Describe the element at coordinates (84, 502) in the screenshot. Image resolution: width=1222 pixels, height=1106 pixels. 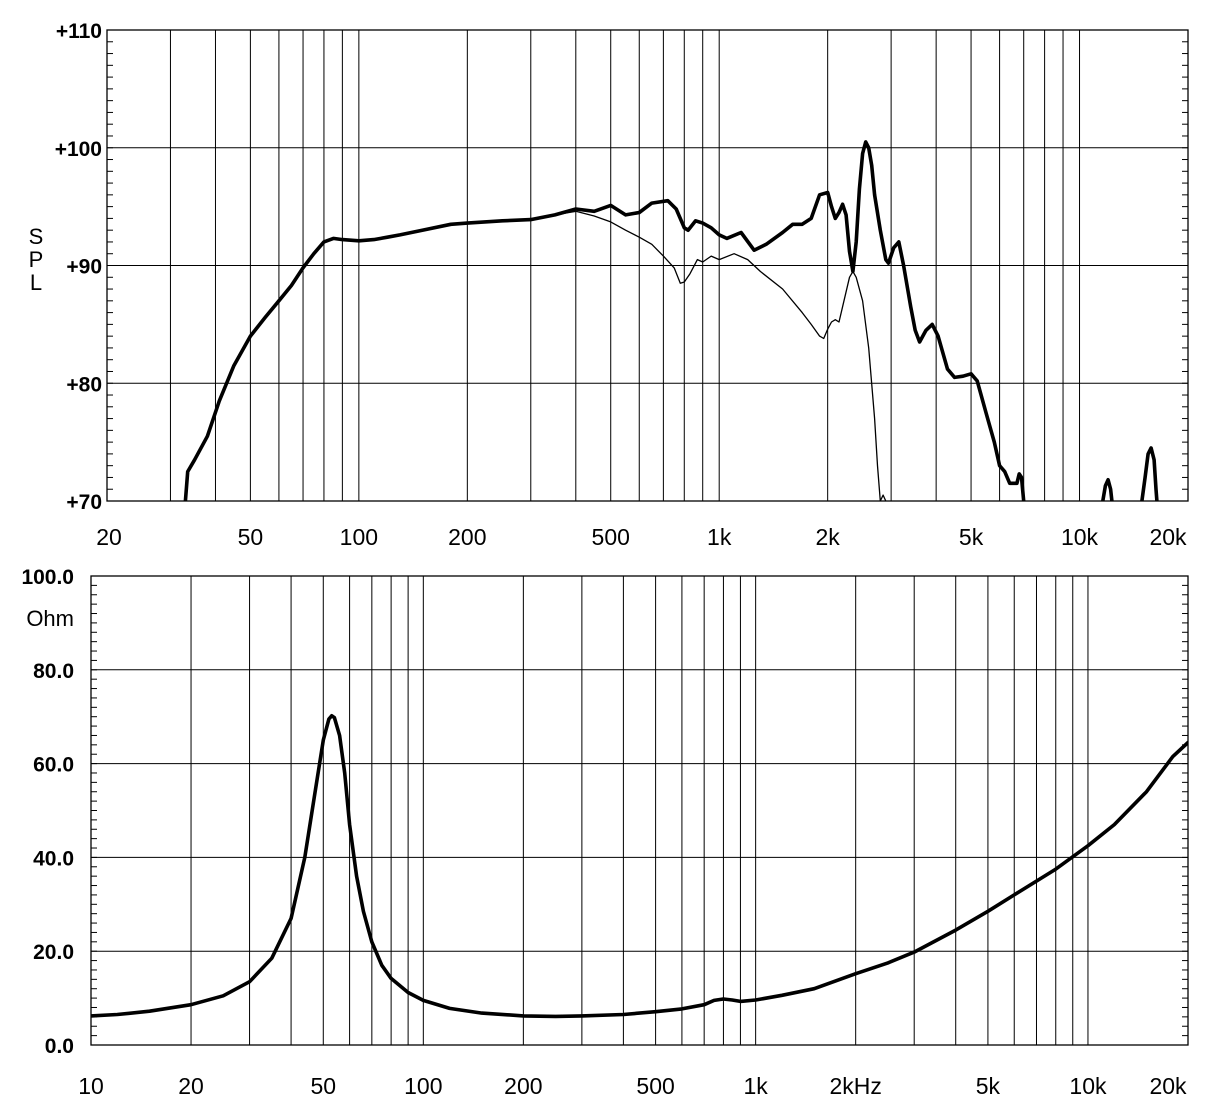
I see `y-tick-label: +70` at that location.